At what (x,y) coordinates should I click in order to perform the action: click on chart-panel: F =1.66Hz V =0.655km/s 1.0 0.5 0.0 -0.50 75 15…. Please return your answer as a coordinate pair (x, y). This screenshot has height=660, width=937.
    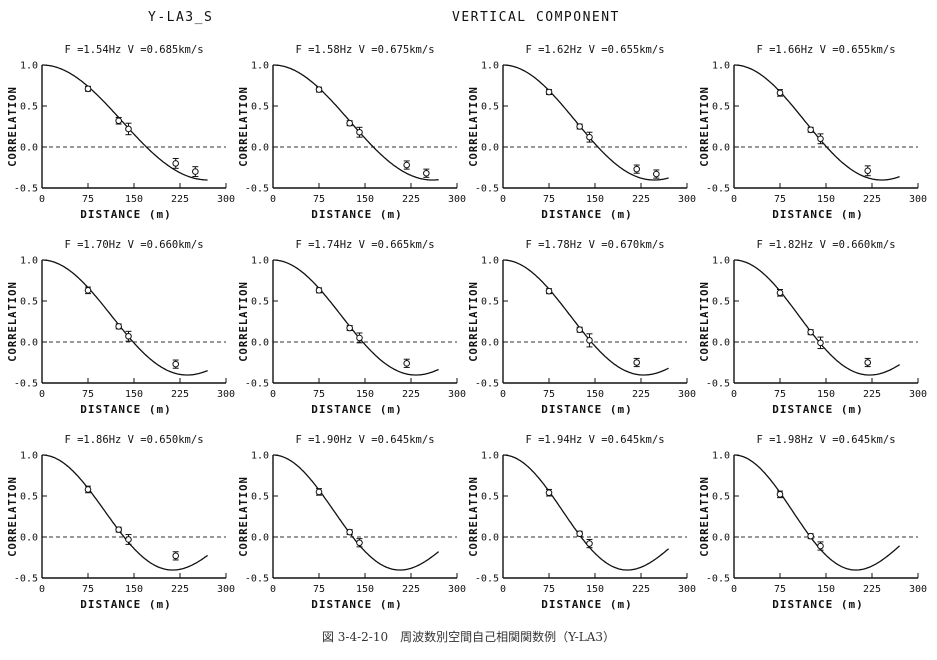
    Looking at the image, I should click on (813, 132).